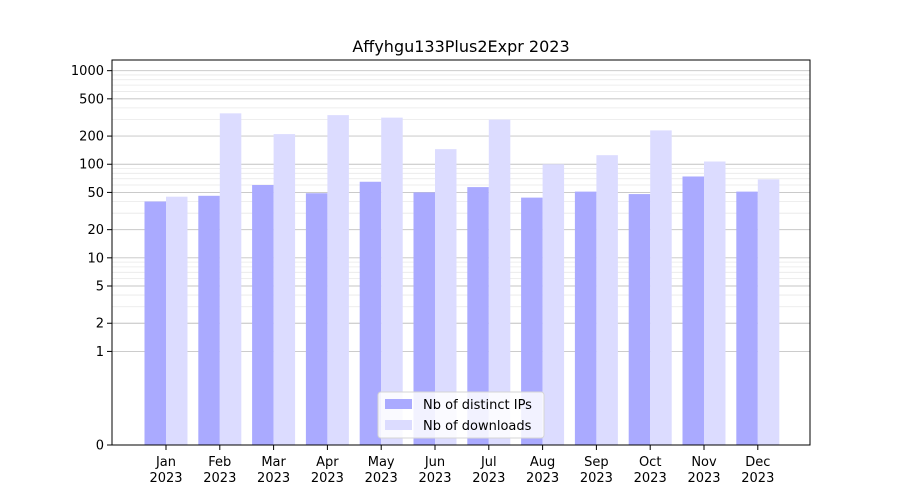  What do you see at coordinates (91, 99) in the screenshot?
I see `y-tick-label: 500` at bounding box center [91, 99].